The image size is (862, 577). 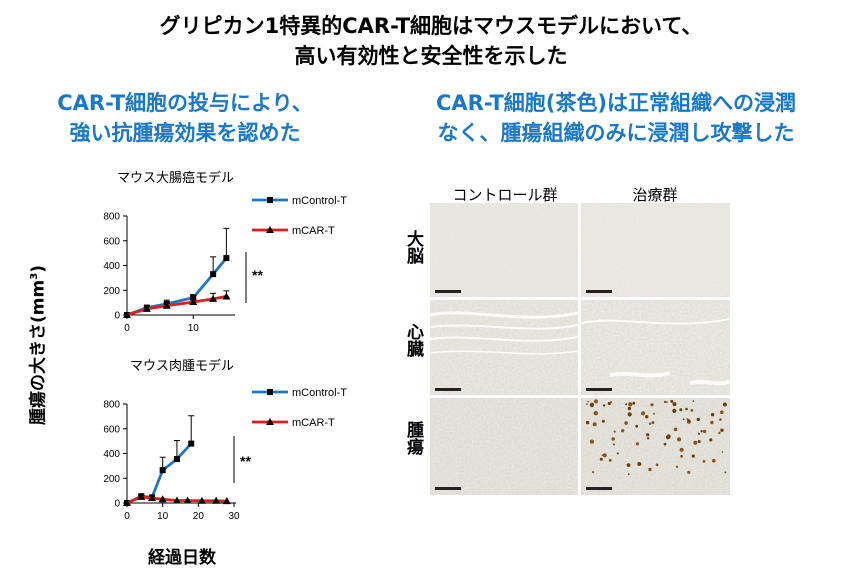 What do you see at coordinates (234, 516) in the screenshot?
I see `x-tick-label: 30` at bounding box center [234, 516].